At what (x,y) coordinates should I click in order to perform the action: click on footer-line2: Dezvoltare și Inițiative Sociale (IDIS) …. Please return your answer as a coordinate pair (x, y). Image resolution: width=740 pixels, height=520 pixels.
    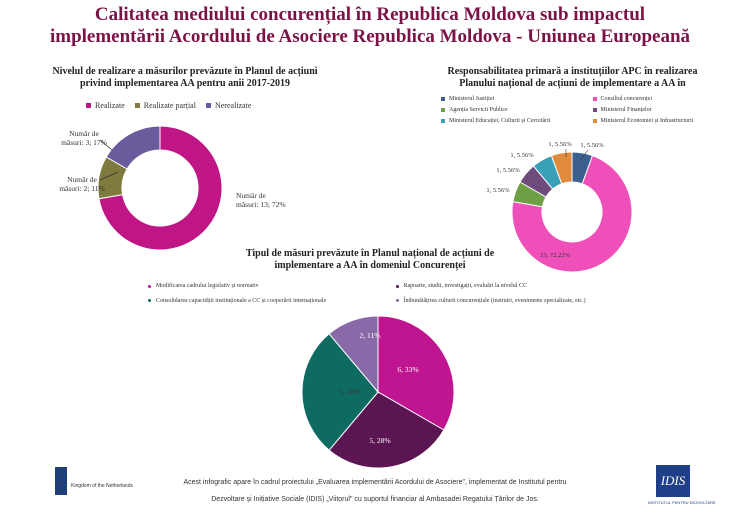
    Looking at the image, I should click on (375, 499).